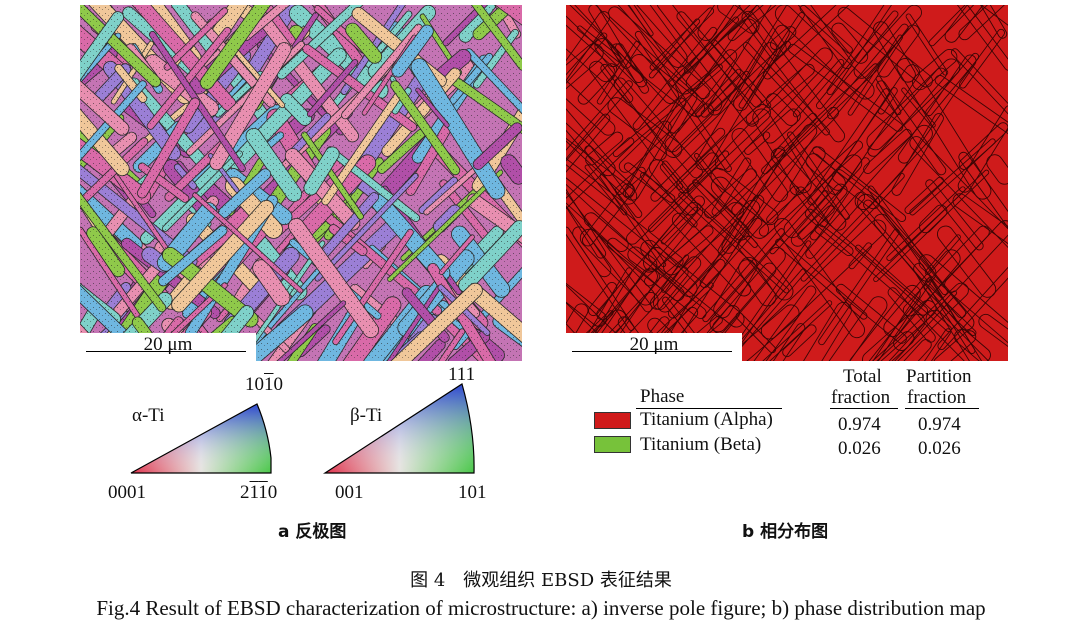 Image resolution: width=1082 pixels, height=631 pixels. What do you see at coordinates (168, 344) in the screenshot?
I see `scale-bar-a-label: 20 μm` at bounding box center [168, 344].